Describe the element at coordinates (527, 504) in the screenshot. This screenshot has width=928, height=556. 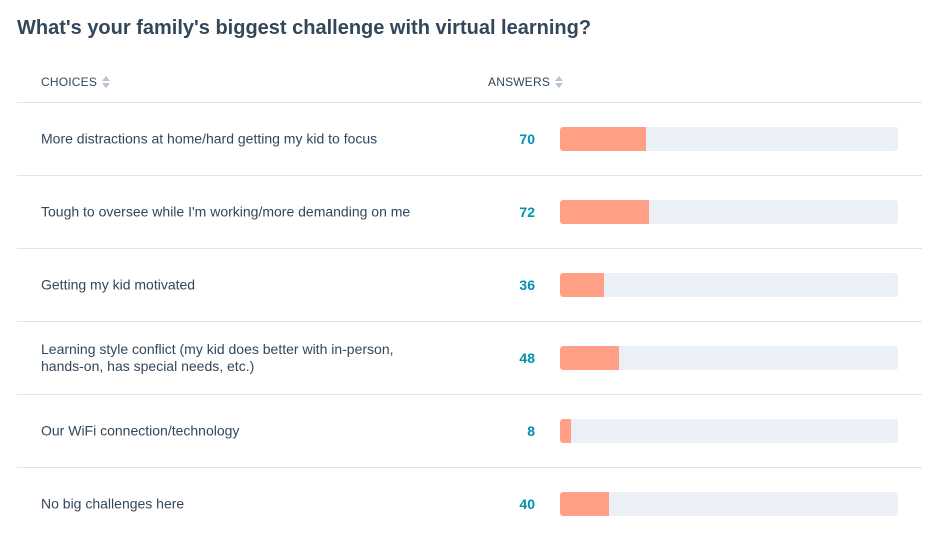
I see `answer-count: 40` at that location.